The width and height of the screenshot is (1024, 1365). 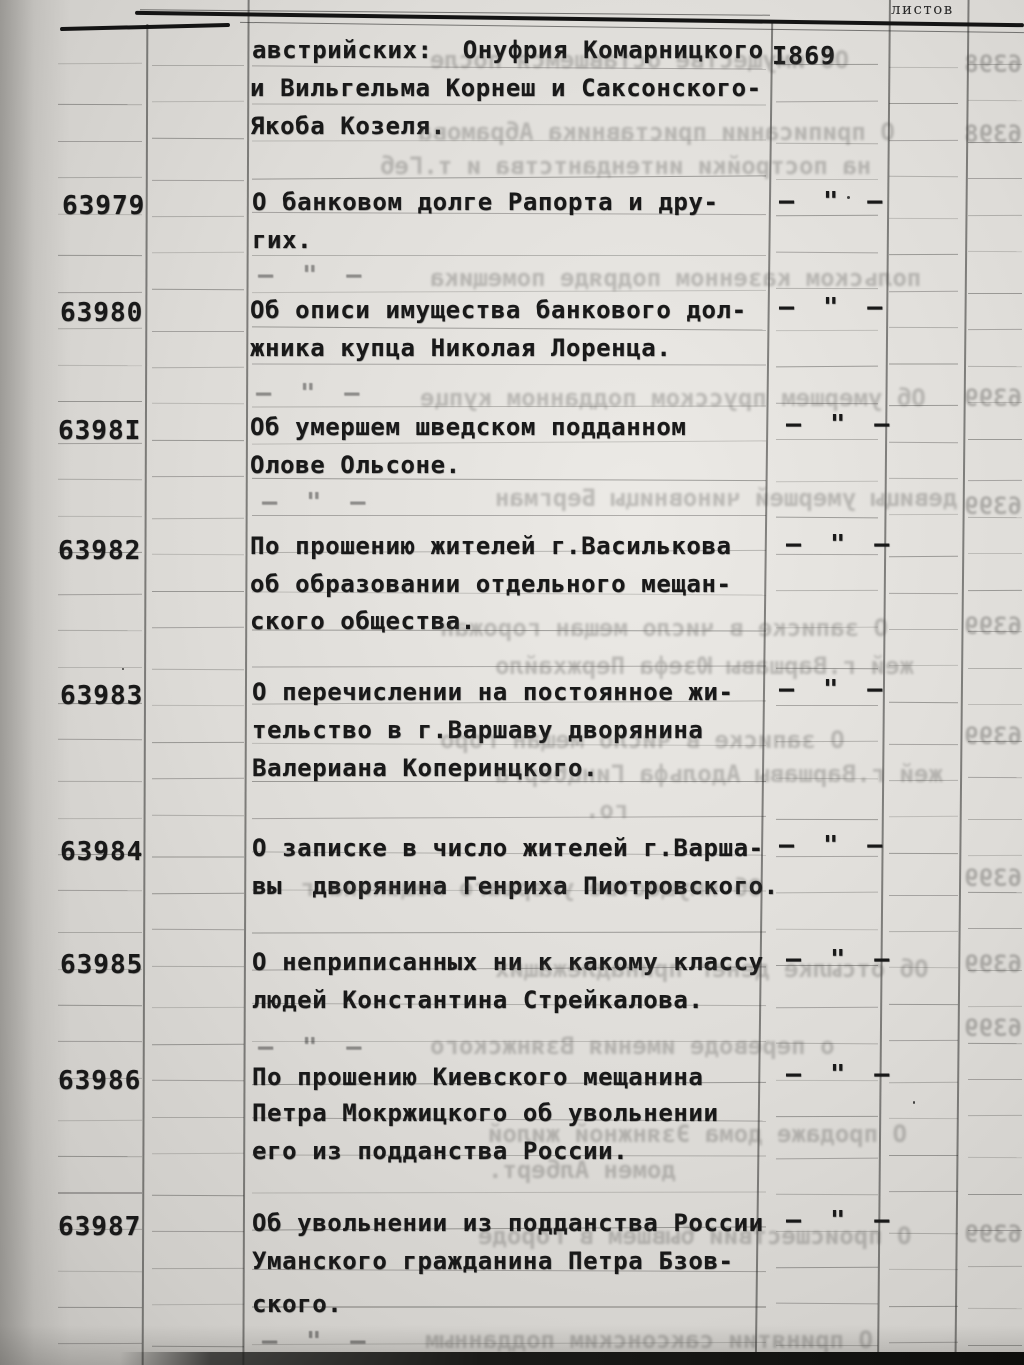 I want to click on bleedthrough-text: О записке в число мещан горо, so click(x=642, y=740).